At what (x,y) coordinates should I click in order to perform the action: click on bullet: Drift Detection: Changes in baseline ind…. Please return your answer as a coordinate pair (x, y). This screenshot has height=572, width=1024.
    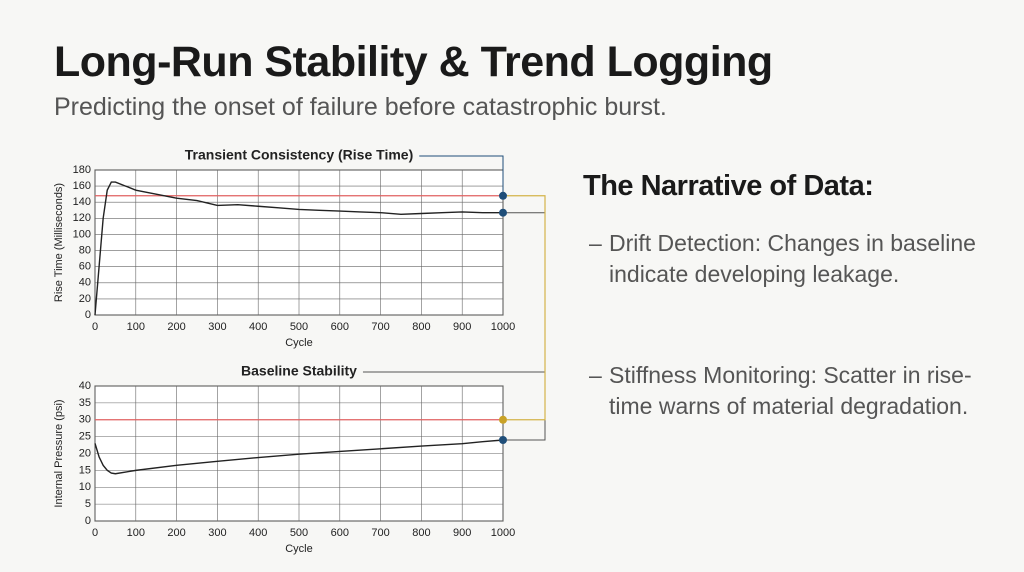
    Looking at the image, I should click on (784, 259).